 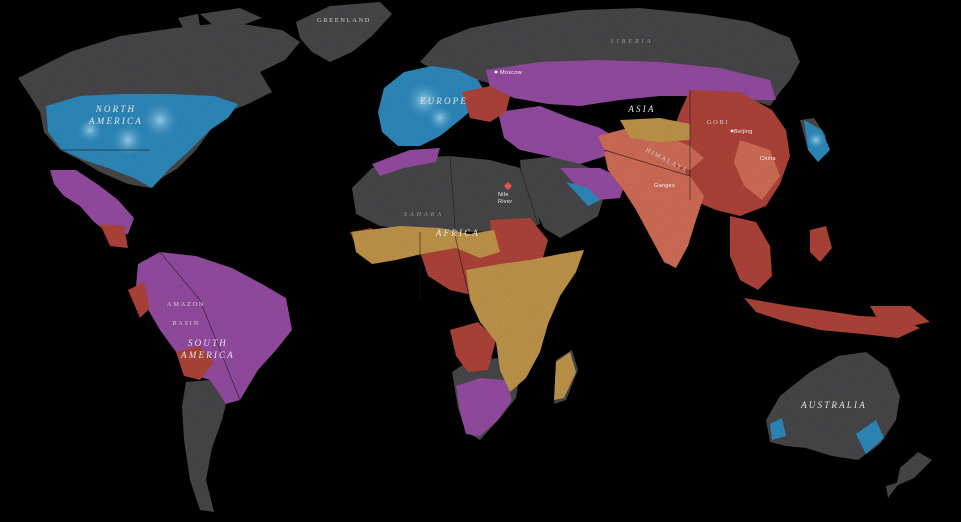 I want to click on label-south-america-2: AMERICA, so click(x=207, y=355).